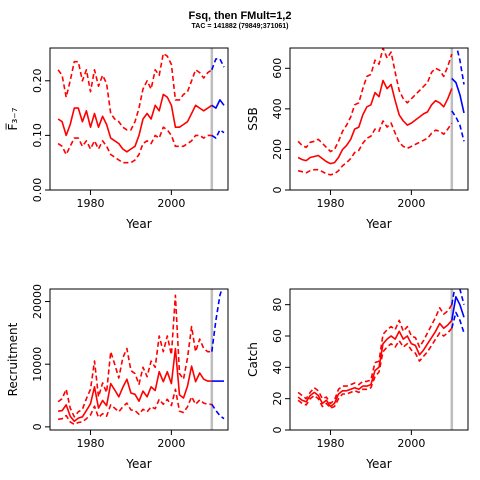 The image size is (480, 480). Describe the element at coordinates (37, 190) in the screenshot. I see `fbar-y-tick-label: 0.00` at that location.